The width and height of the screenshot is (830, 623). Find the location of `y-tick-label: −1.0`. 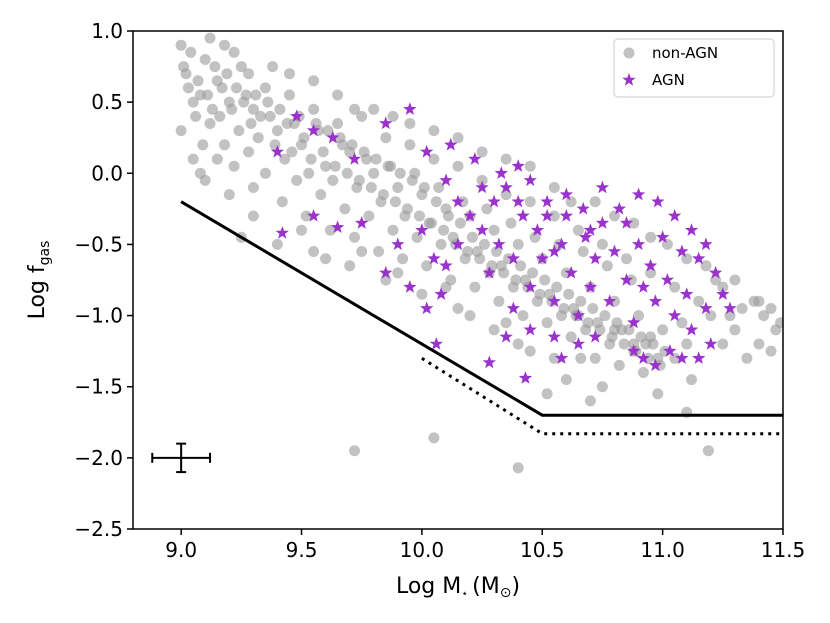

y-tick-label: −1.0 is located at coordinates (98, 316).